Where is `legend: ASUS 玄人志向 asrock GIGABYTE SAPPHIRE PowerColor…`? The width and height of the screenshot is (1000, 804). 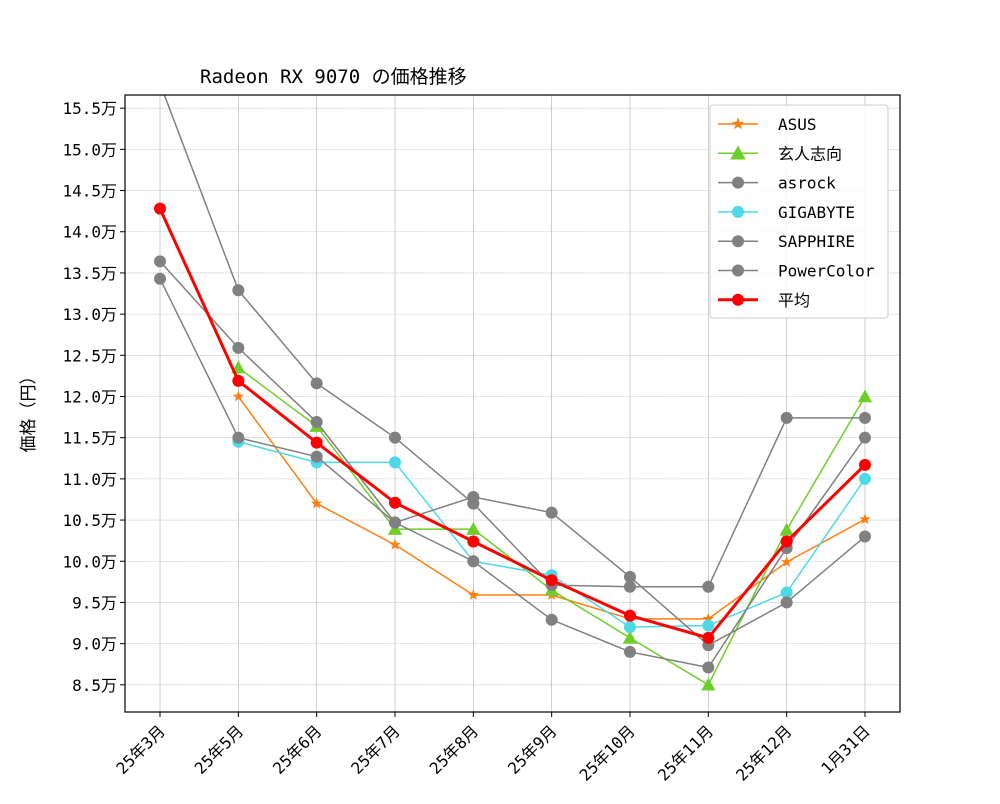
legend: ASUS 玄人志向 asrock GIGABYTE SAPPHIRE PowerColor… is located at coordinates (799, 211).